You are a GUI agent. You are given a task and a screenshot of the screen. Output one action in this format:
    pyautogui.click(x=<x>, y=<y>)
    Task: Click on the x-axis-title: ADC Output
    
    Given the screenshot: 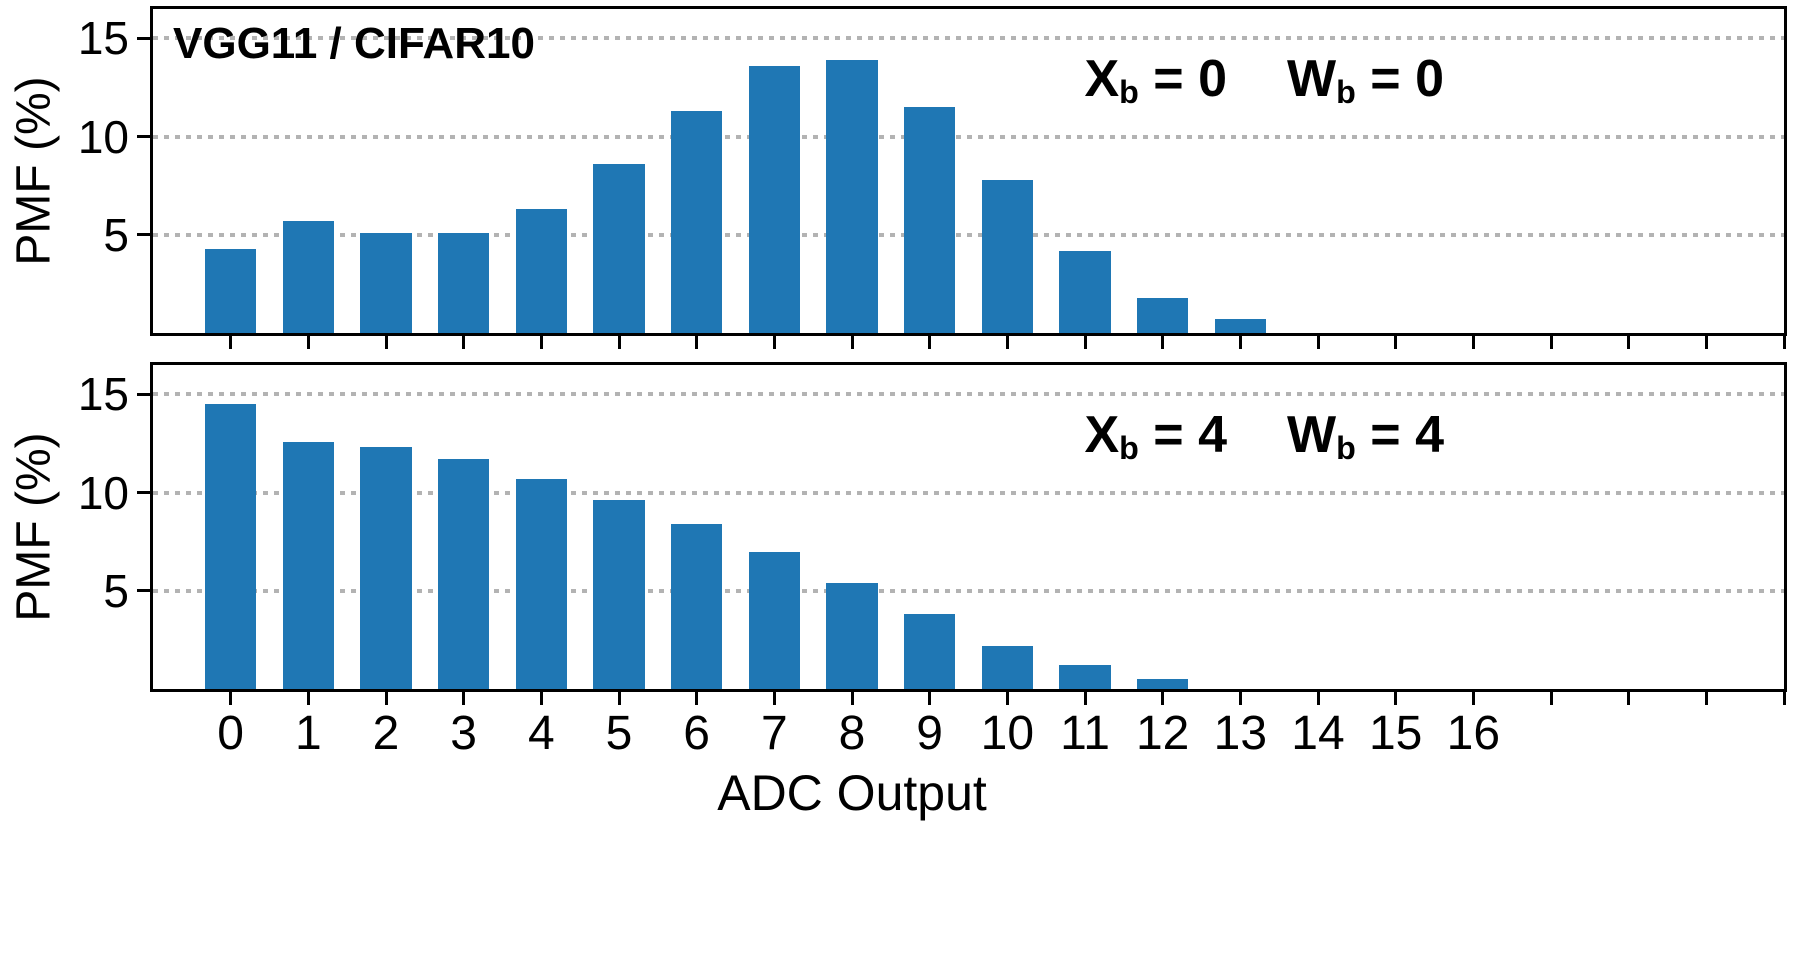 What is the action you would take?
    pyautogui.click(x=852, y=793)
    